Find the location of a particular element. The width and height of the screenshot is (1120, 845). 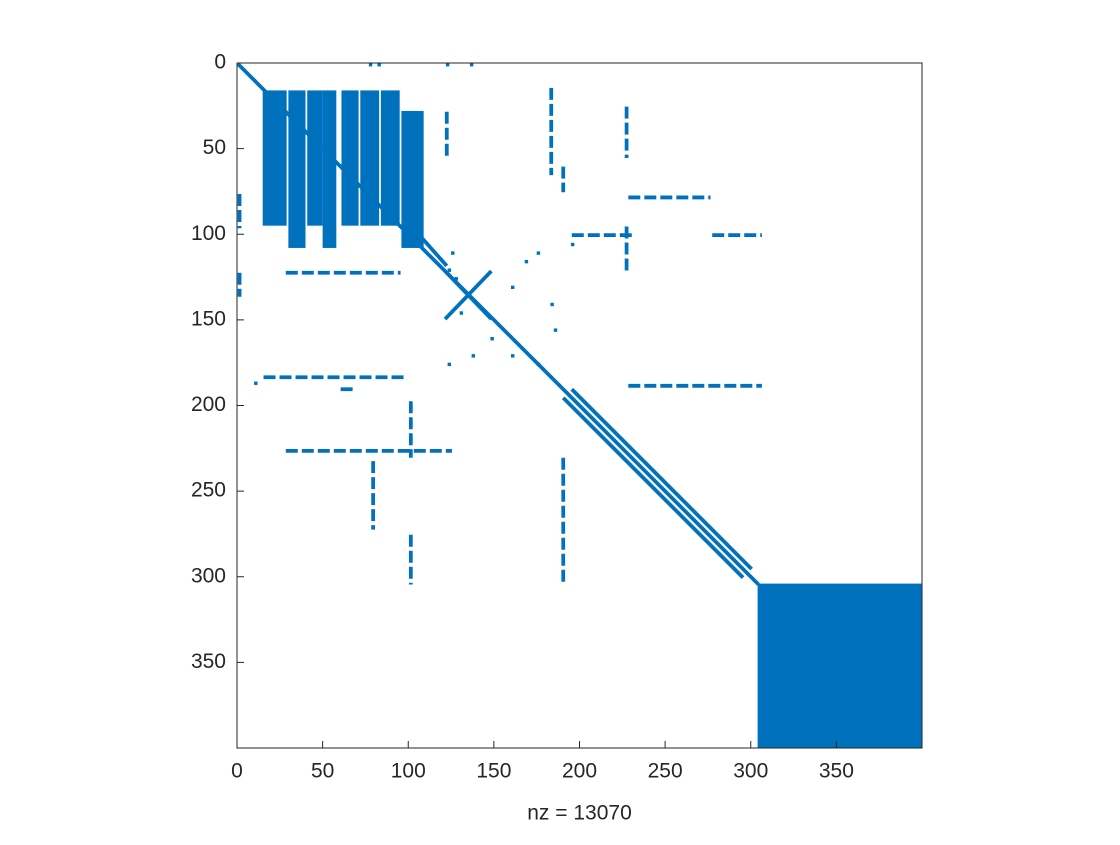

x-tick-label: 100 is located at coordinates (408, 771).